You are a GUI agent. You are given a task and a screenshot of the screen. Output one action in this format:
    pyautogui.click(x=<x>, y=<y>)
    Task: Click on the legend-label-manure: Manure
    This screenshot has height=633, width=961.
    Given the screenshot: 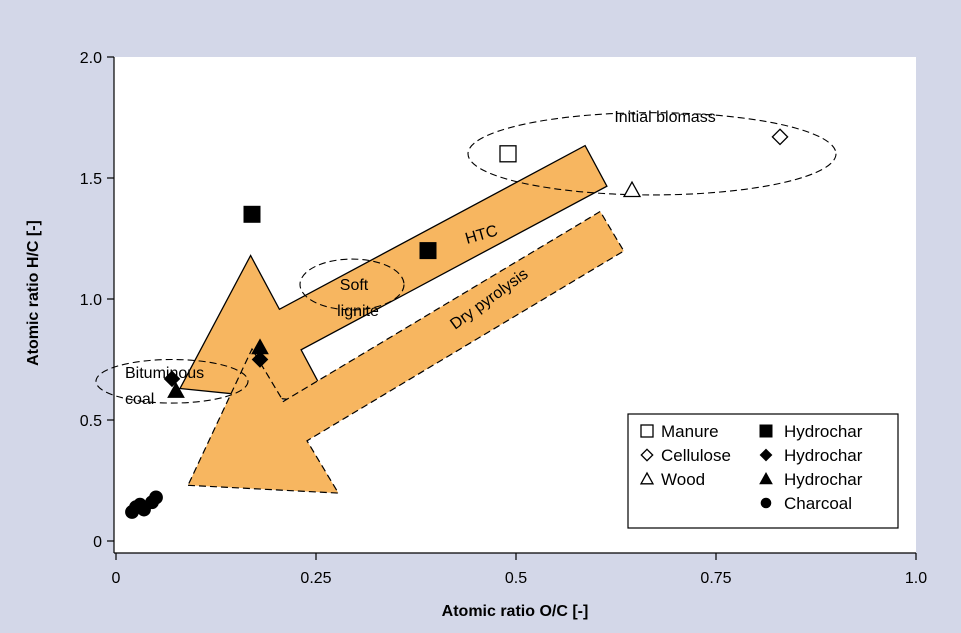 What is the action you would take?
    pyautogui.click(x=690, y=431)
    